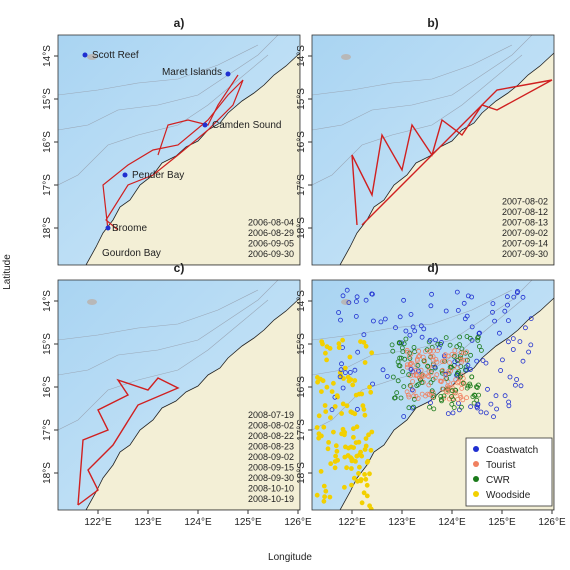  I want to click on y-tick-label: 18°S, so click(301, 473).